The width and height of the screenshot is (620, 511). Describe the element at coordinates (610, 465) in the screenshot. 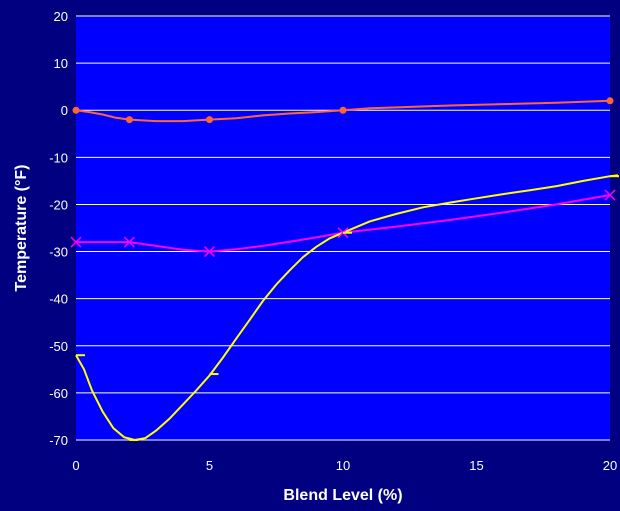

I see `x-tick-label: 20` at that location.